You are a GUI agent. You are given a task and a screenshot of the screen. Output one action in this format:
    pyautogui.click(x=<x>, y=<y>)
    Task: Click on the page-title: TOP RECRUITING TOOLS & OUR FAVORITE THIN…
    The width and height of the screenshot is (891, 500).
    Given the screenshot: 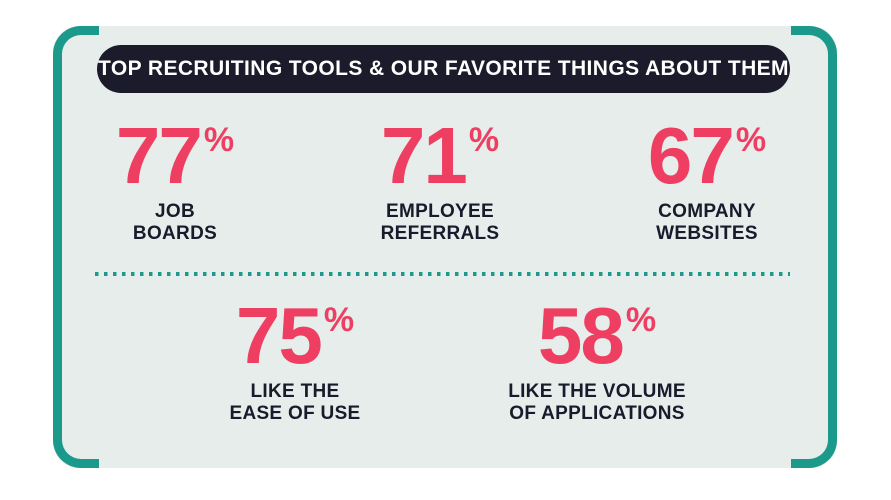 What is the action you would take?
    pyautogui.click(x=443, y=68)
    